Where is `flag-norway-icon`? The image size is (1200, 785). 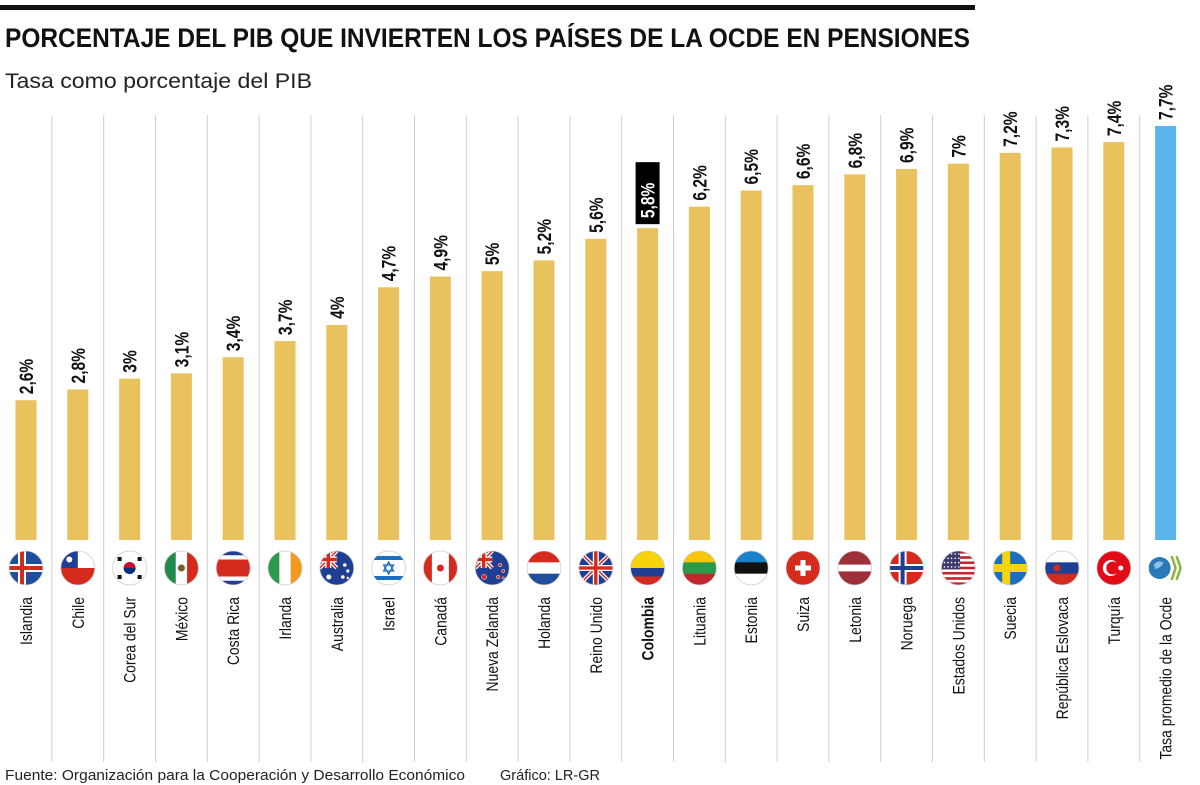 flag-norway-icon is located at coordinates (906, 568).